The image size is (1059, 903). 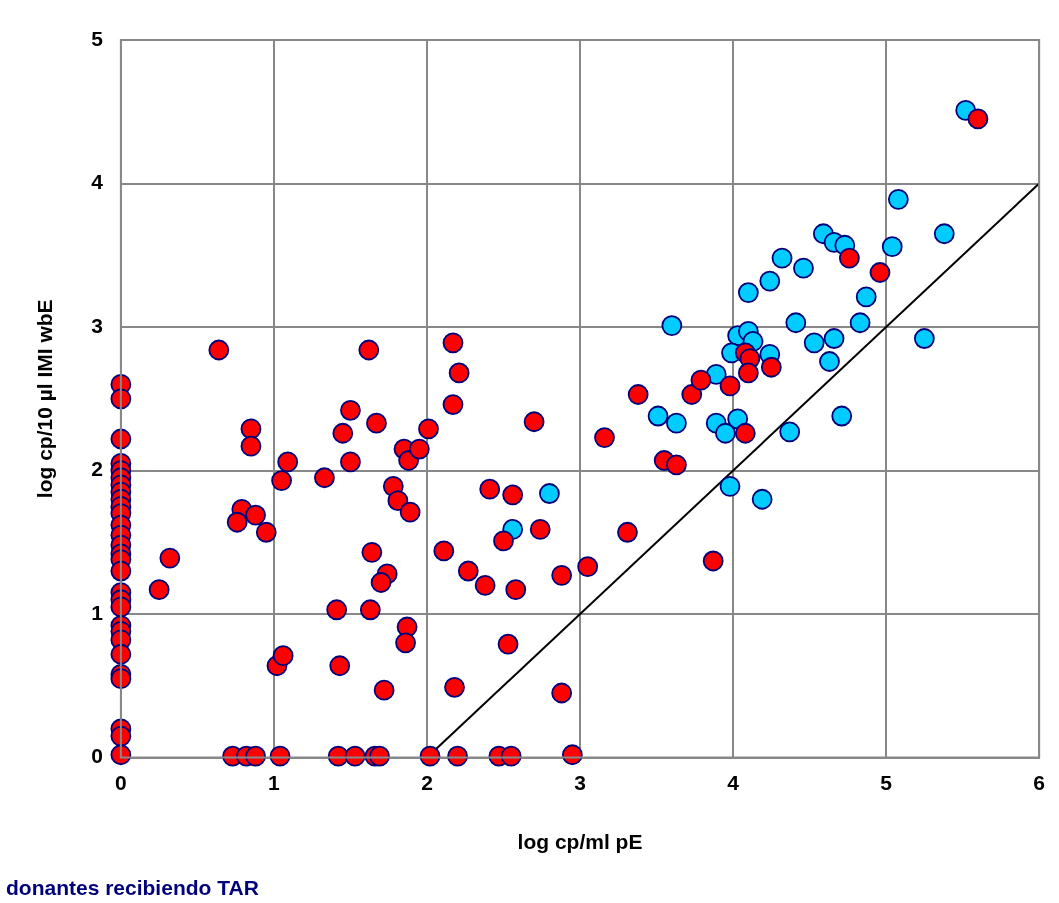 I want to click on x-tick-label: 2, so click(x=427, y=782).